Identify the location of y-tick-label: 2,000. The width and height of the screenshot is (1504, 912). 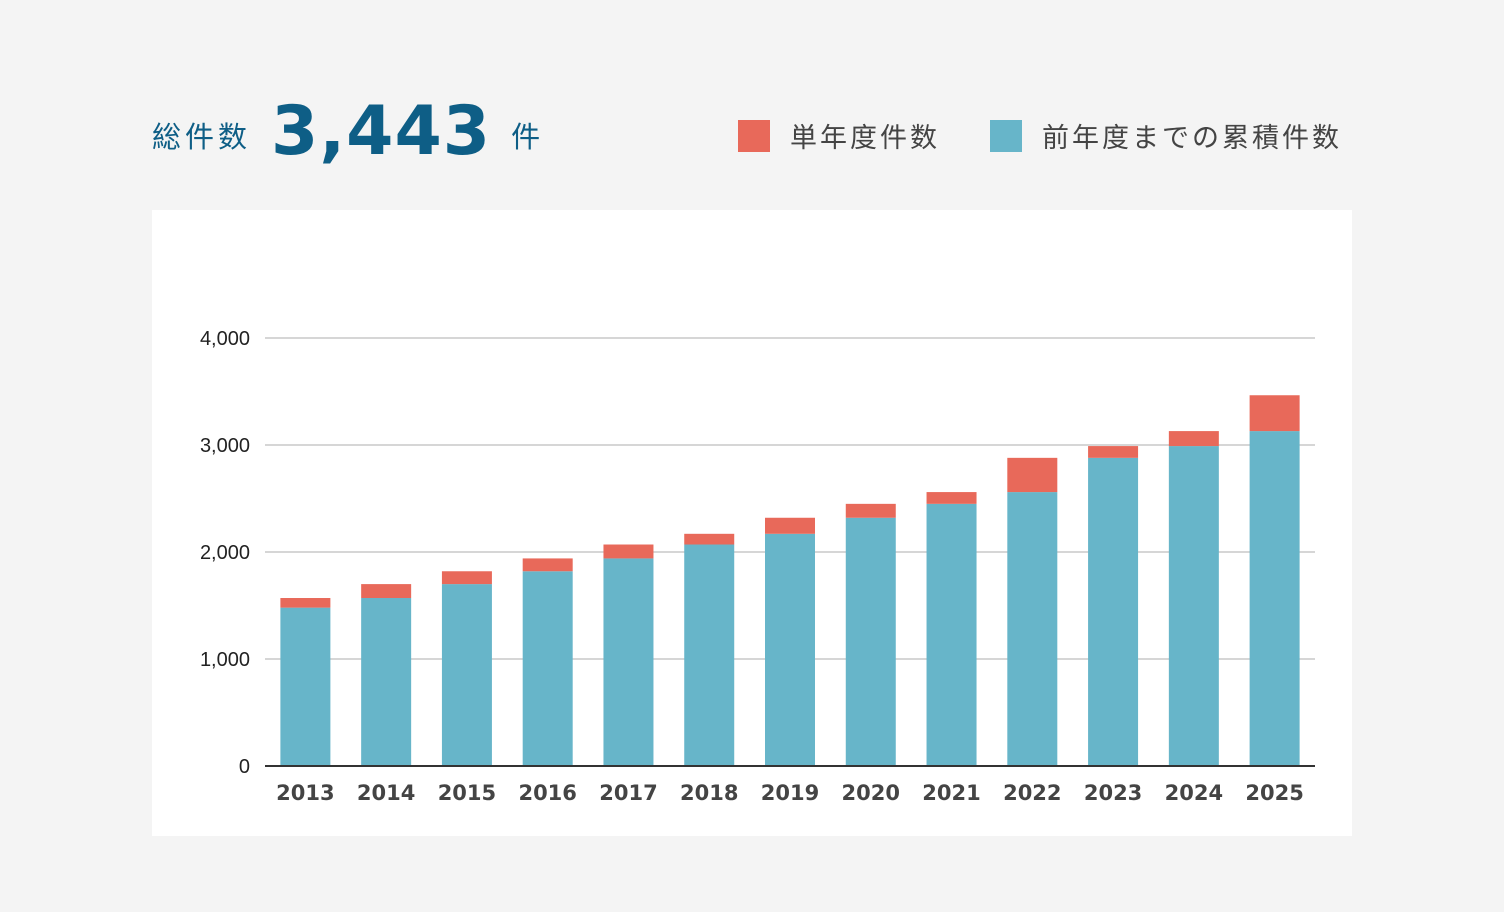
(225, 553).